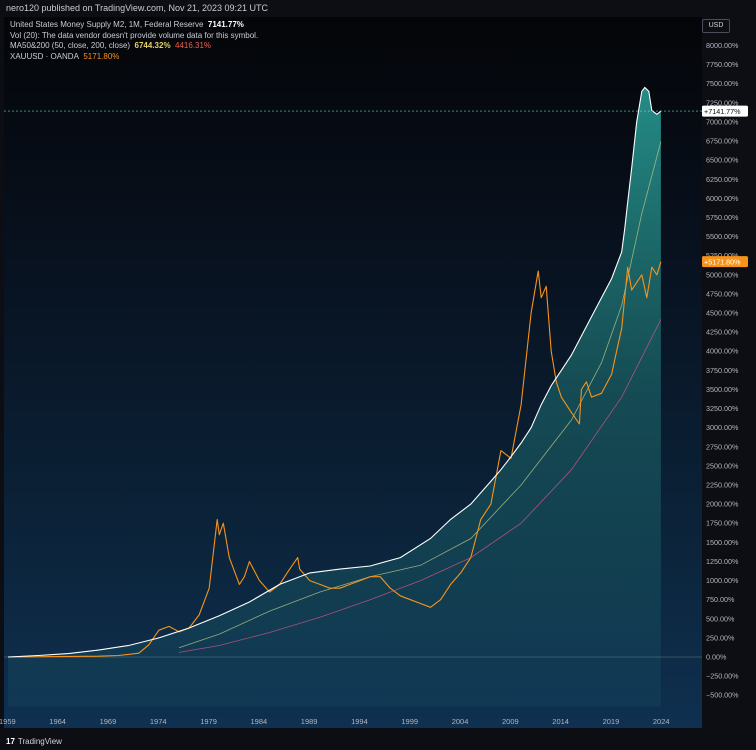  What do you see at coordinates (722, 255) in the screenshot?
I see `y-tick-label: 5250.00%` at bounding box center [722, 255].